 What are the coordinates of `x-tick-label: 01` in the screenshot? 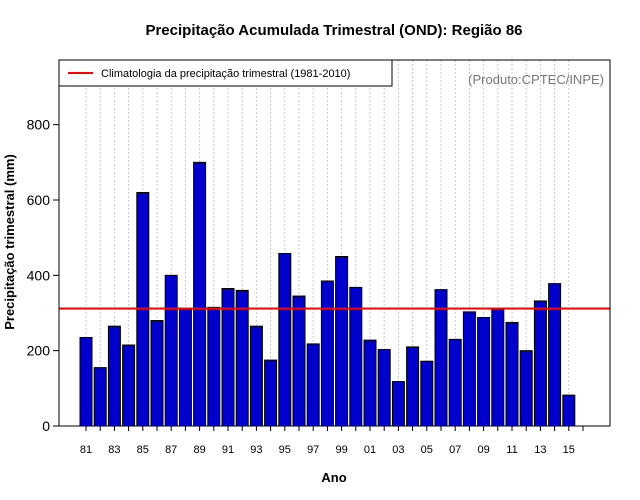 It's located at (370, 450).